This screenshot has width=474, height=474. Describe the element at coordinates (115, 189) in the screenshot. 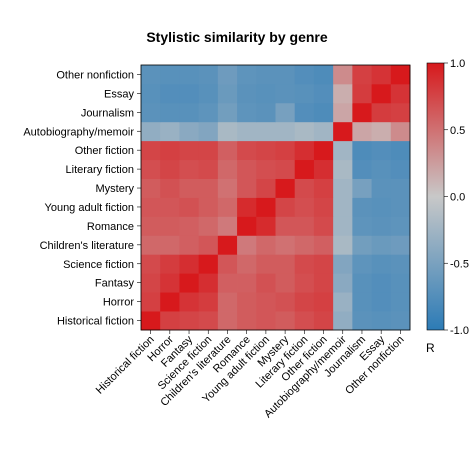

I see `y-axis-label: Mystery` at that location.